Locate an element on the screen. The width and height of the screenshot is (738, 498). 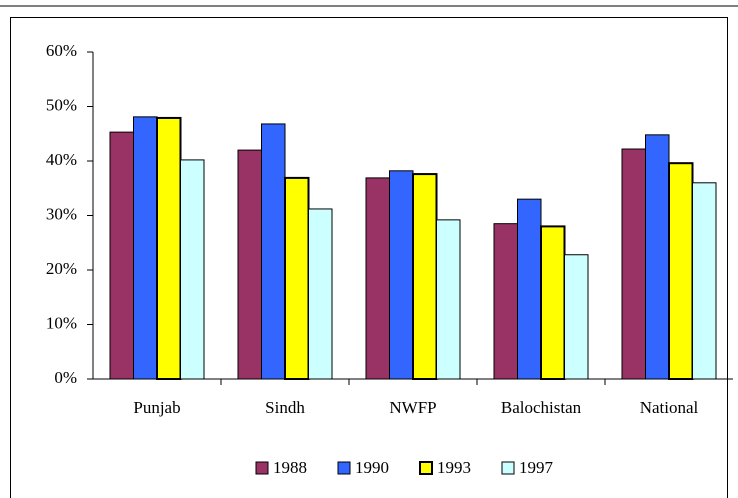
y-tick-label: 20% is located at coordinates (61, 268).